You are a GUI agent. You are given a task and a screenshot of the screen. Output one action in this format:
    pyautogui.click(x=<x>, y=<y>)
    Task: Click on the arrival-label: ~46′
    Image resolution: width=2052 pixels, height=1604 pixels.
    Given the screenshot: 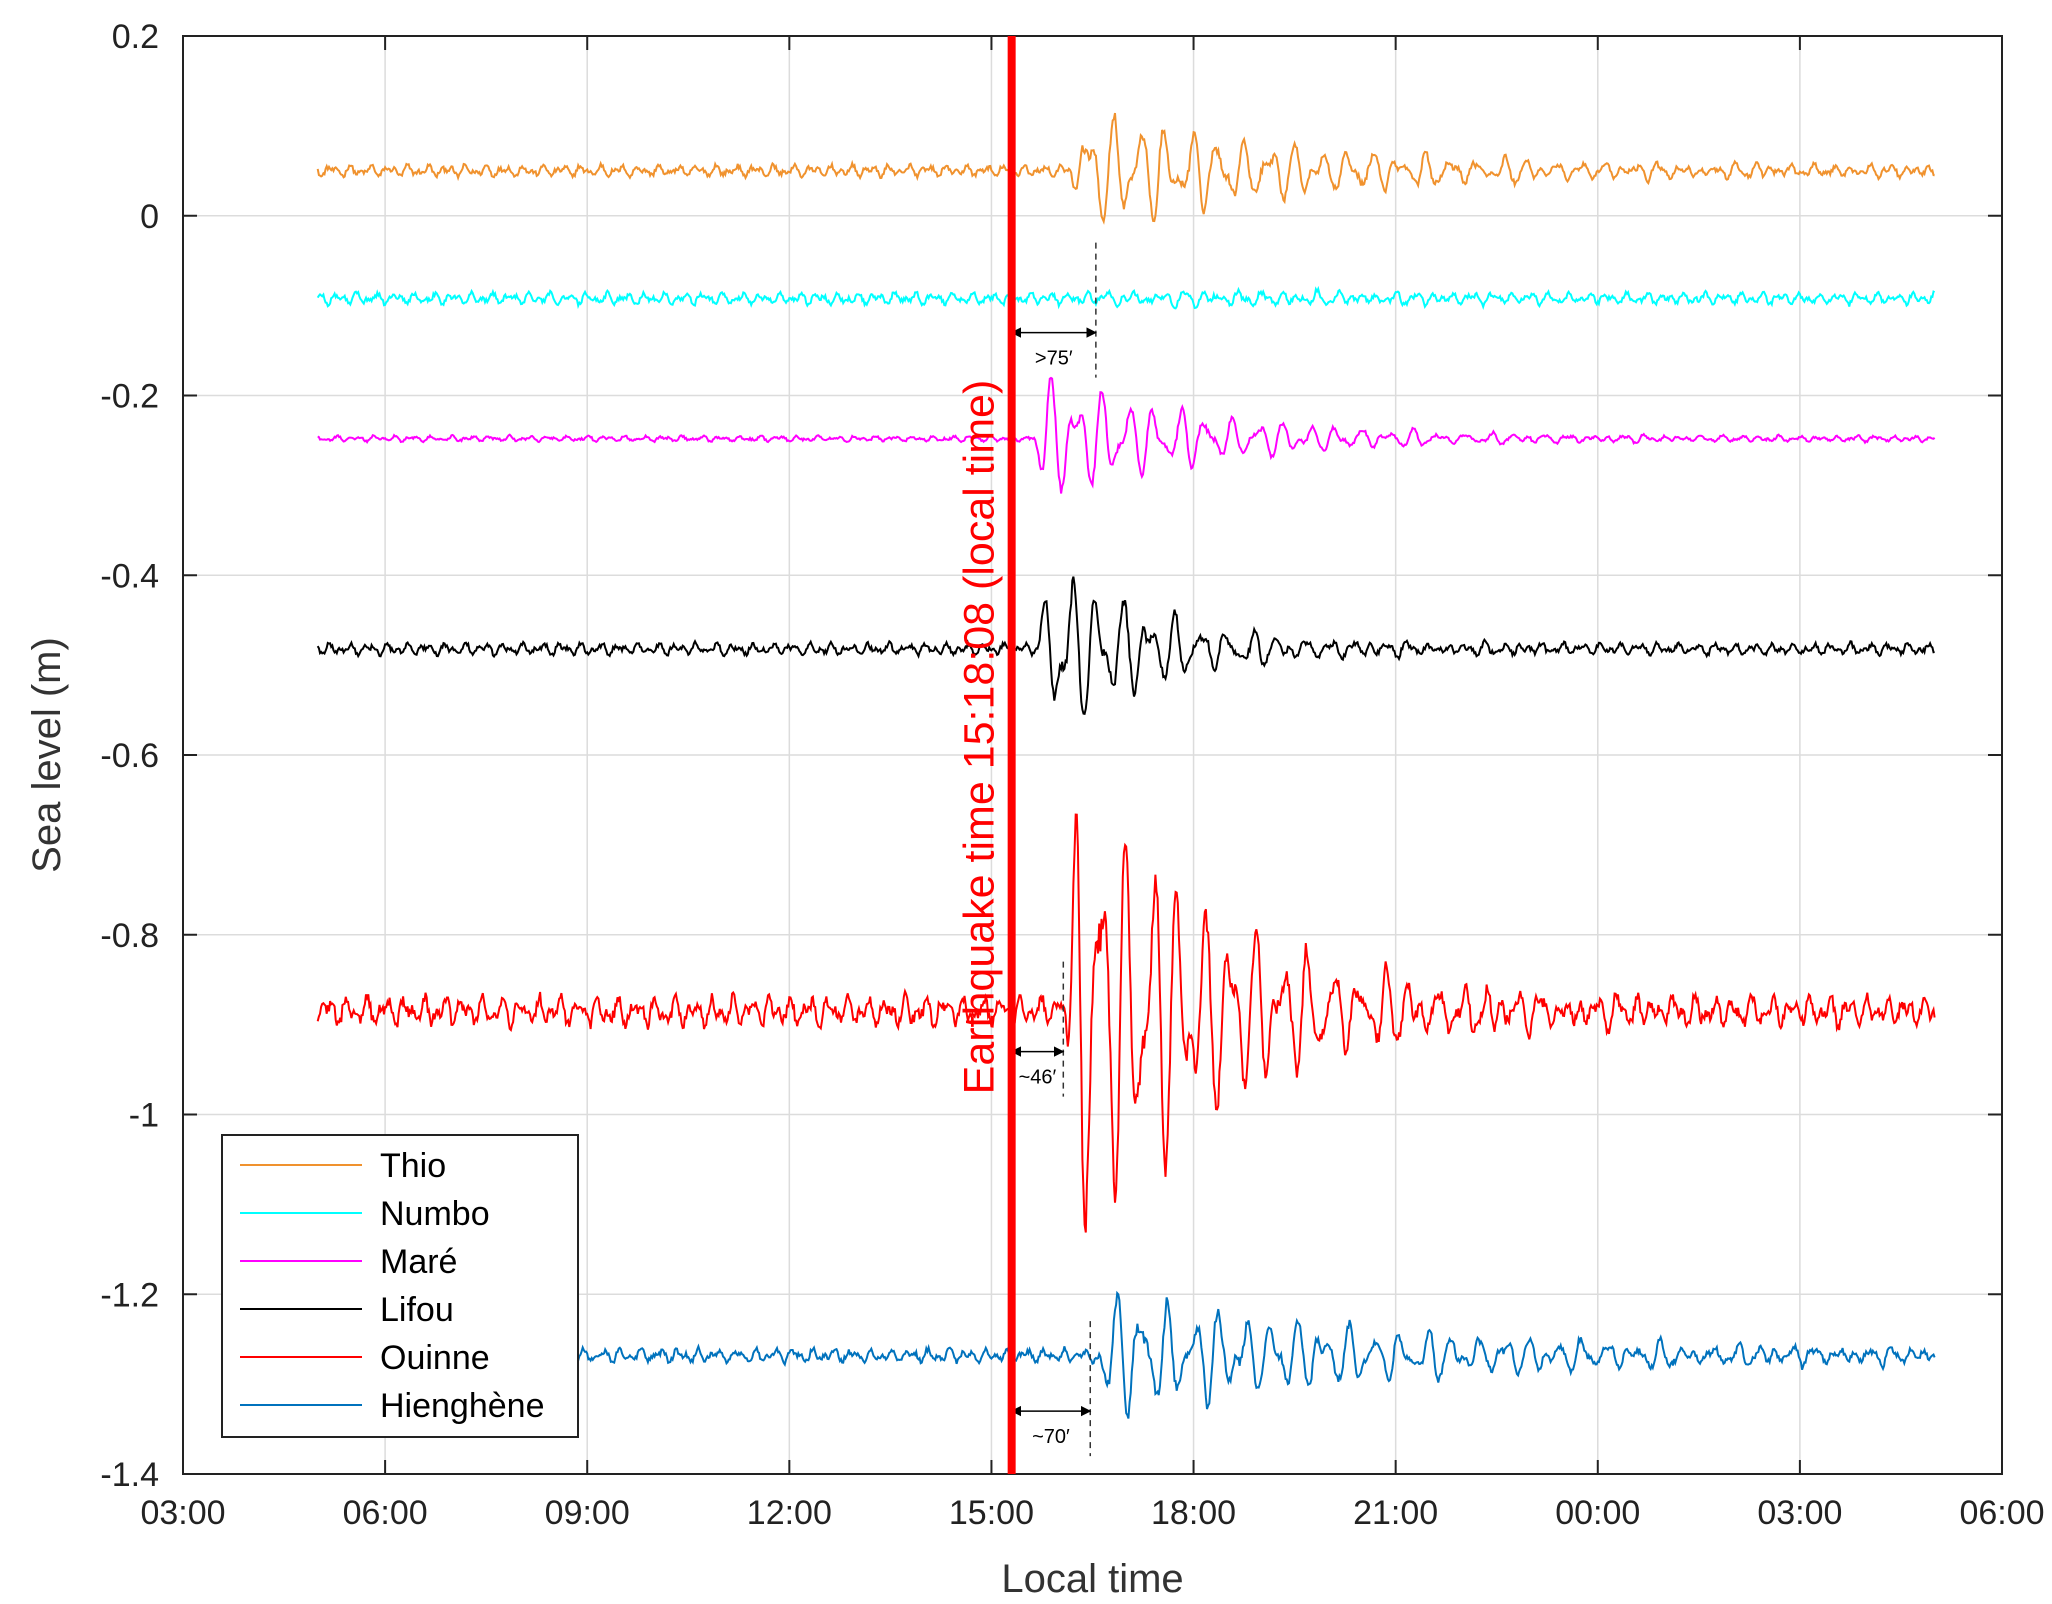 What is the action you would take?
    pyautogui.click(x=1038, y=1078)
    